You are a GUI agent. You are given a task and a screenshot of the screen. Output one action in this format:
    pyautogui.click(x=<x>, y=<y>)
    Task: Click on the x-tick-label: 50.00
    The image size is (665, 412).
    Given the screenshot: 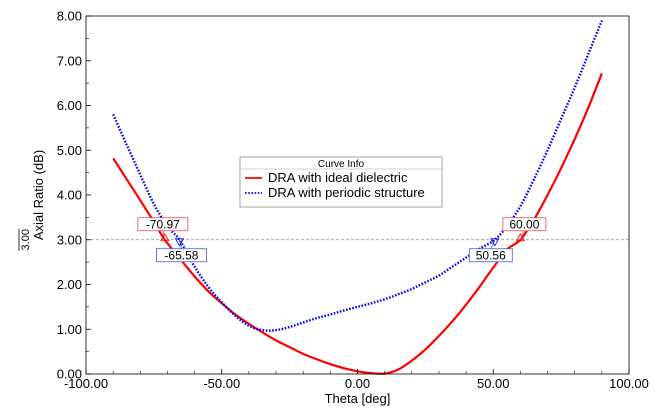 What is the action you would take?
    pyautogui.click(x=493, y=383)
    